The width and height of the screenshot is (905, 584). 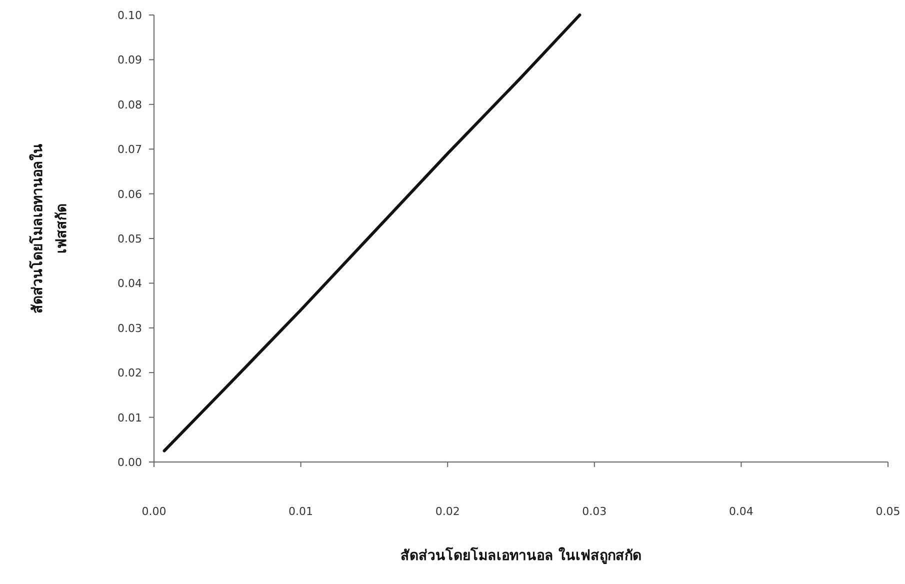 I want to click on y-tick-label: 0.09, so click(x=130, y=60).